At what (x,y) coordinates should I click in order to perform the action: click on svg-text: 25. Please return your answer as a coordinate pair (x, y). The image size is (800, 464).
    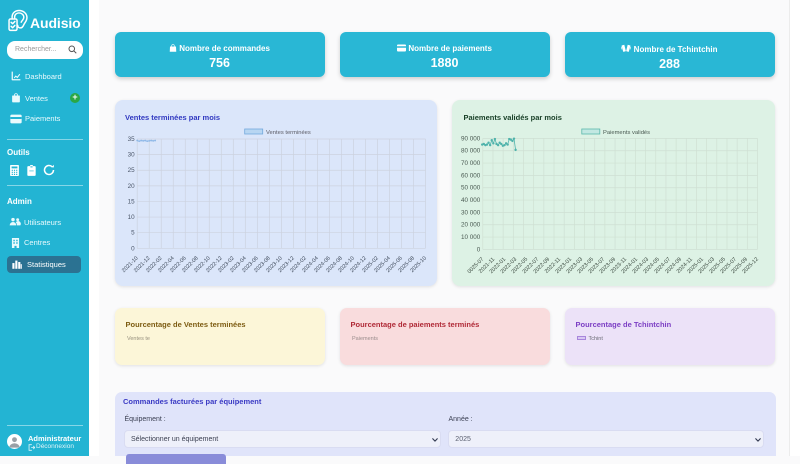
    Looking at the image, I should click on (132, 170).